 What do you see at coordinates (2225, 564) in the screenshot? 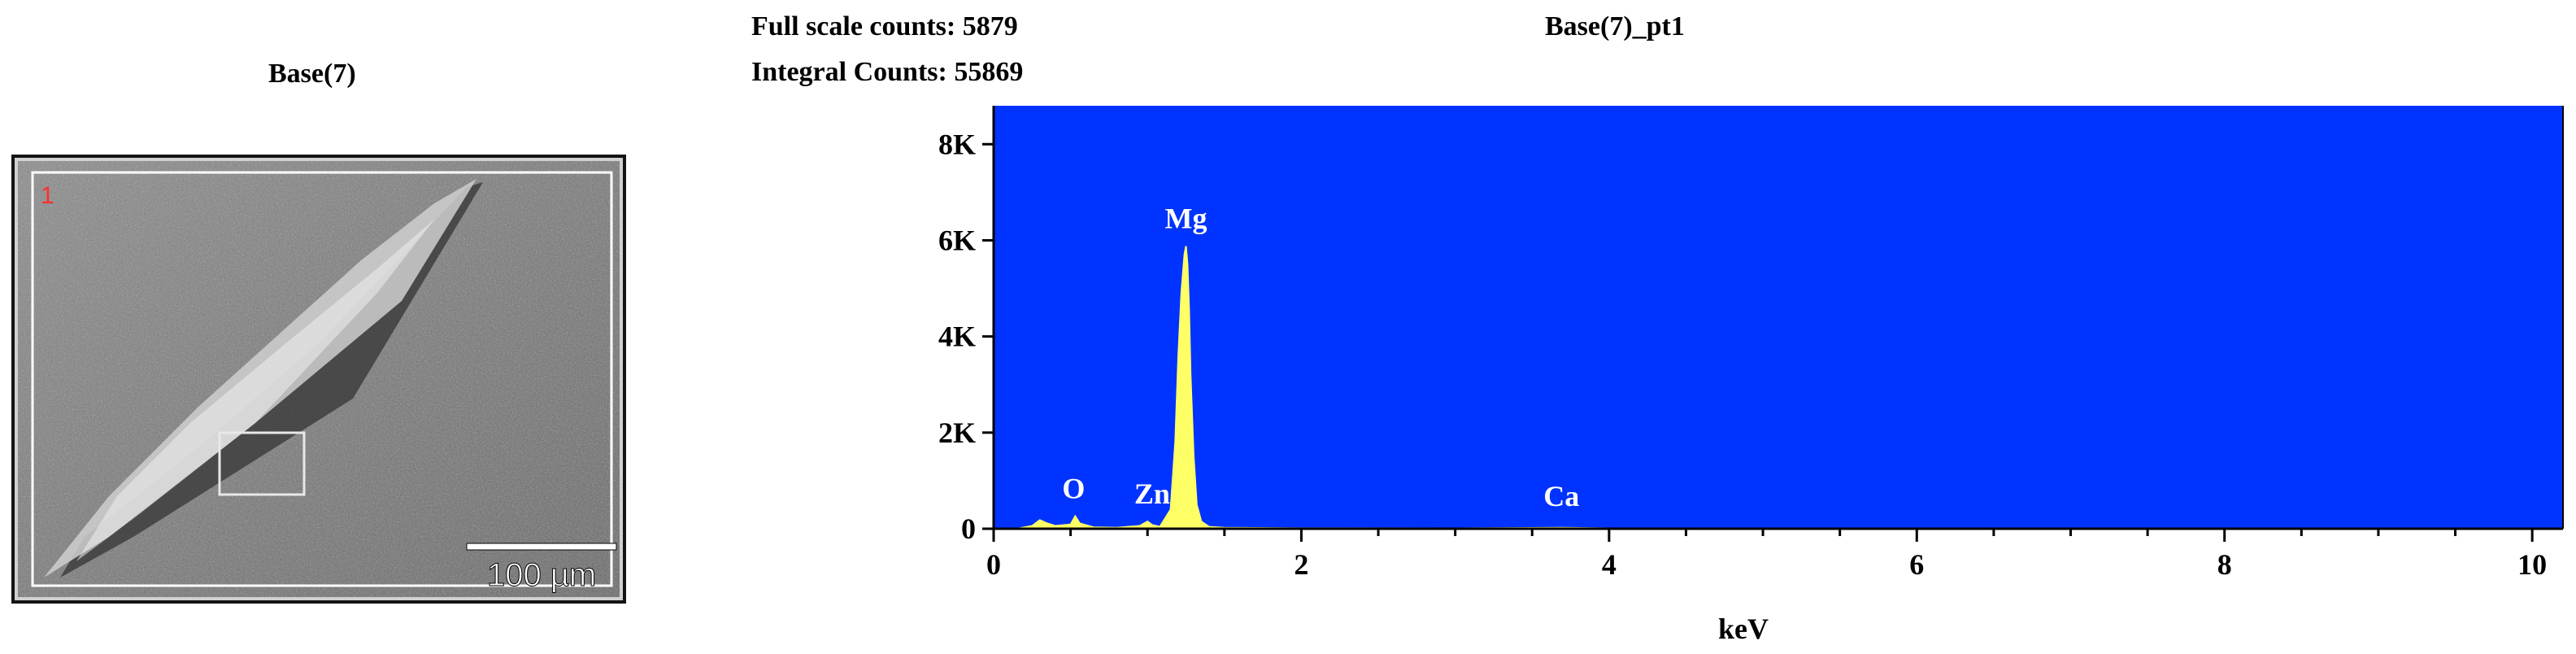
I see `x-tick-label: 8` at bounding box center [2225, 564].